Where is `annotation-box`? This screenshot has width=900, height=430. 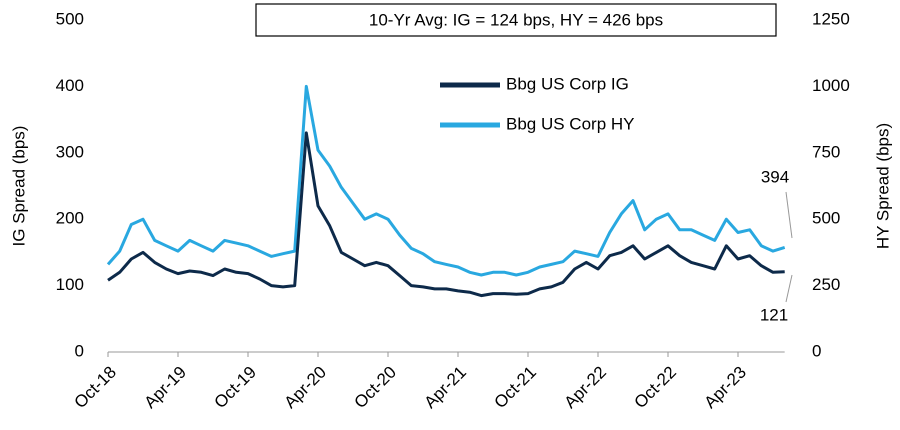
annotation-box is located at coordinates (516, 20).